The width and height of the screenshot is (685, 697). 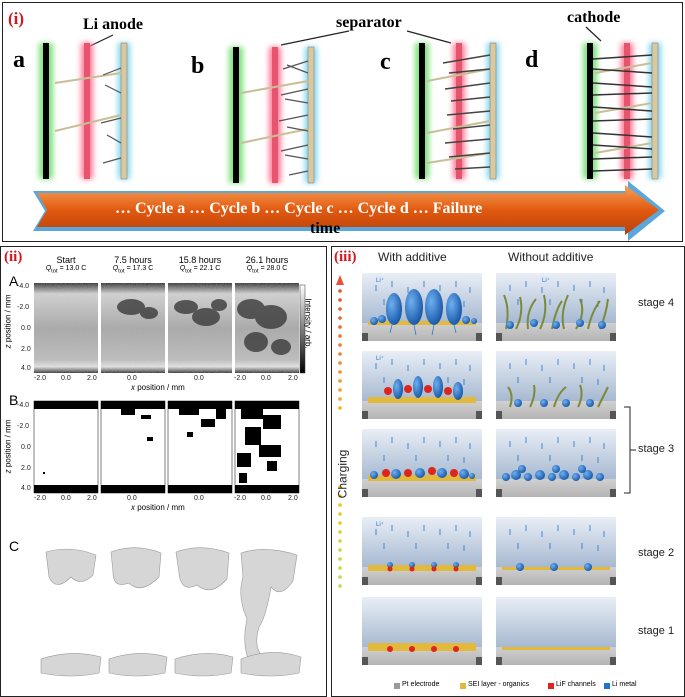 What do you see at coordinates (200, 270) in the screenshot?
I see `col-charge-2: Qtot = 22.1 C` at bounding box center [200, 270].